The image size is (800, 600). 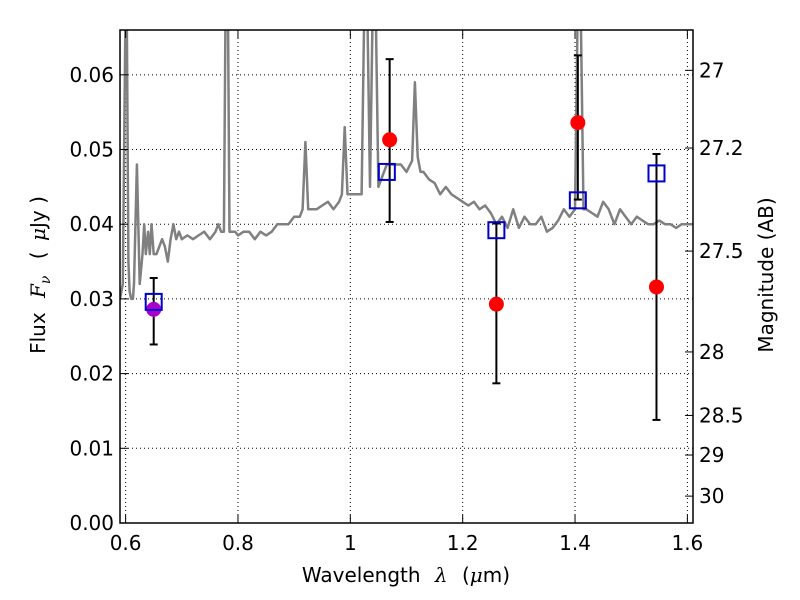 What do you see at coordinates (721, 251) in the screenshot?
I see `y2-tick-label: 27.5` at bounding box center [721, 251].